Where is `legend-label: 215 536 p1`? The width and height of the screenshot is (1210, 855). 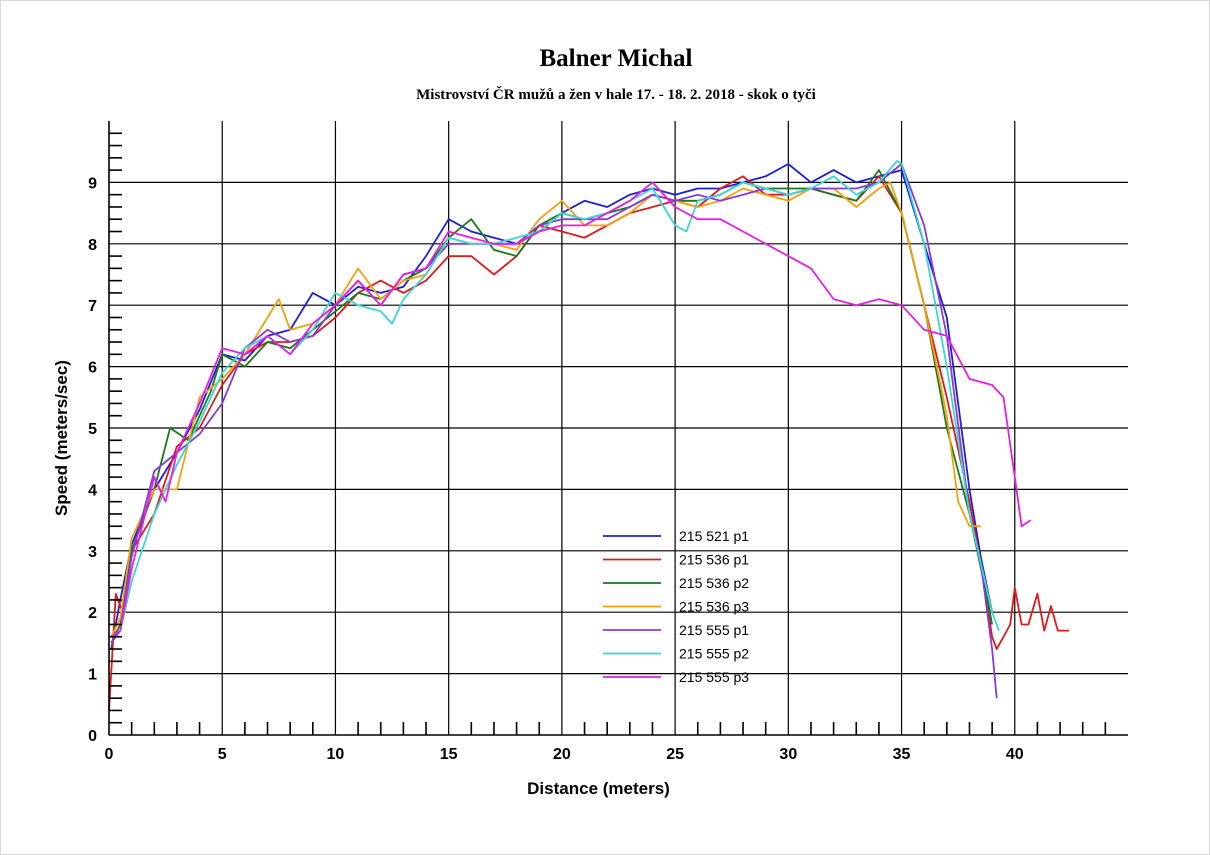
legend-label: 215 536 p1 is located at coordinates (714, 560).